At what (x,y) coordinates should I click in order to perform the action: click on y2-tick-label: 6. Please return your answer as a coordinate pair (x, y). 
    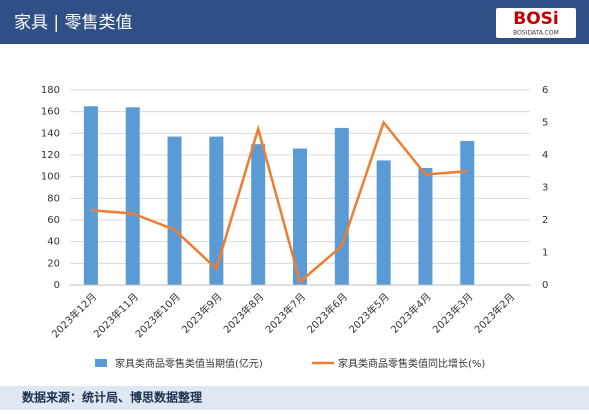
    Looking at the image, I should click on (545, 90).